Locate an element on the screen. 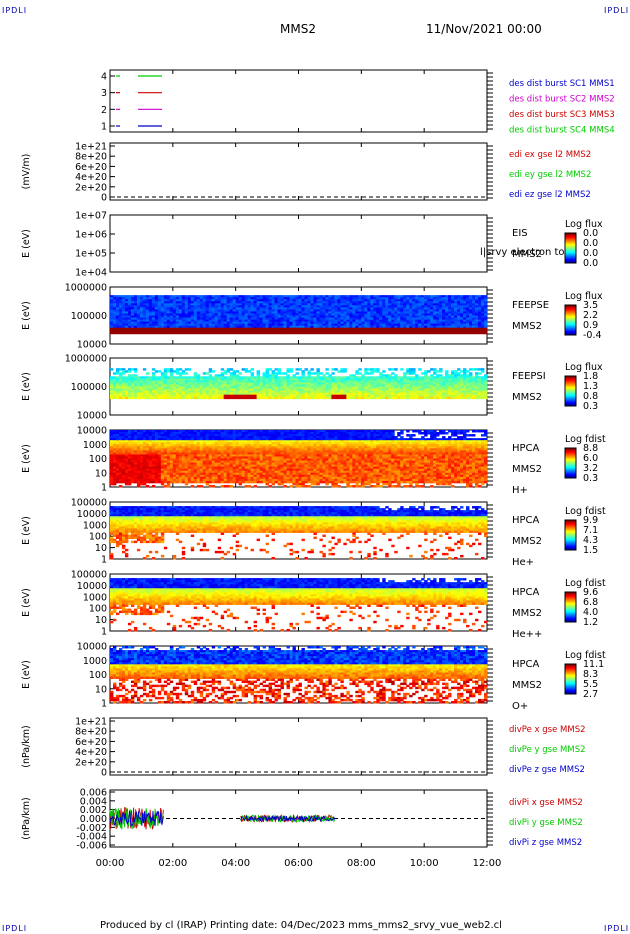  colorbar-cell-eis is located at coordinates (570, 259).